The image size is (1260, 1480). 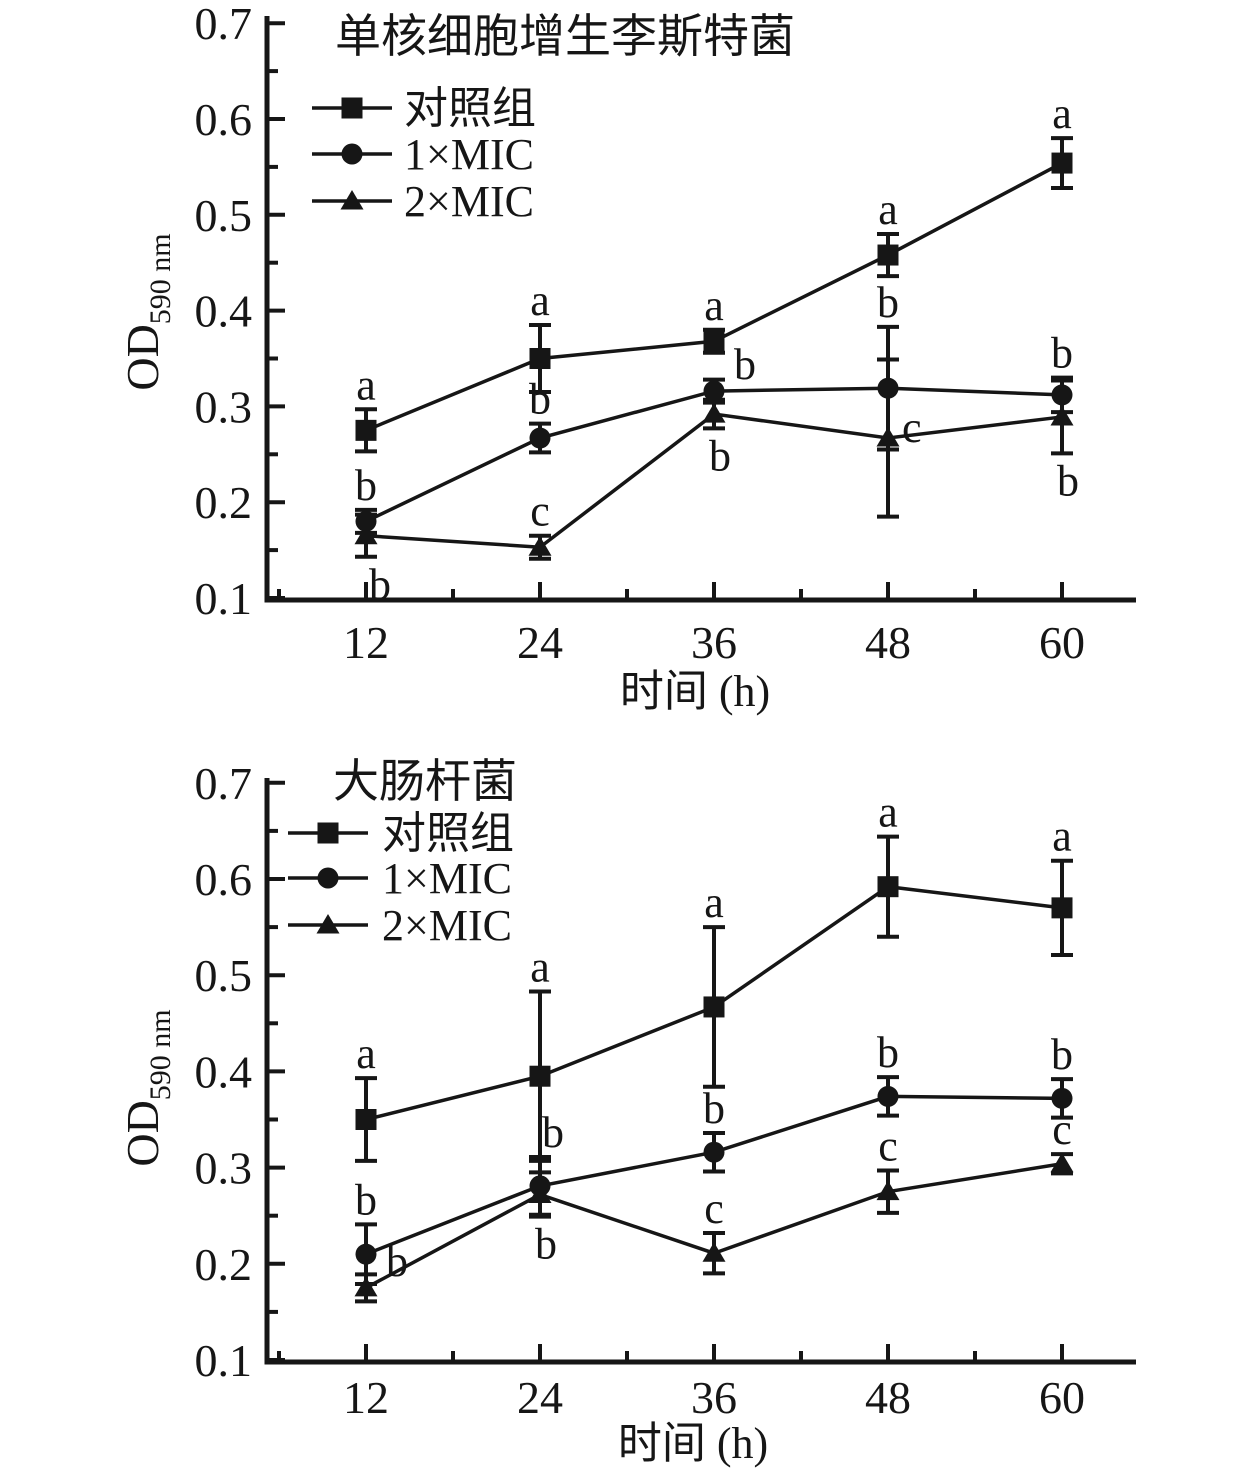 I want to click on x-axis-title-e-coli: 时间 (h), so click(x=693, y=1443).